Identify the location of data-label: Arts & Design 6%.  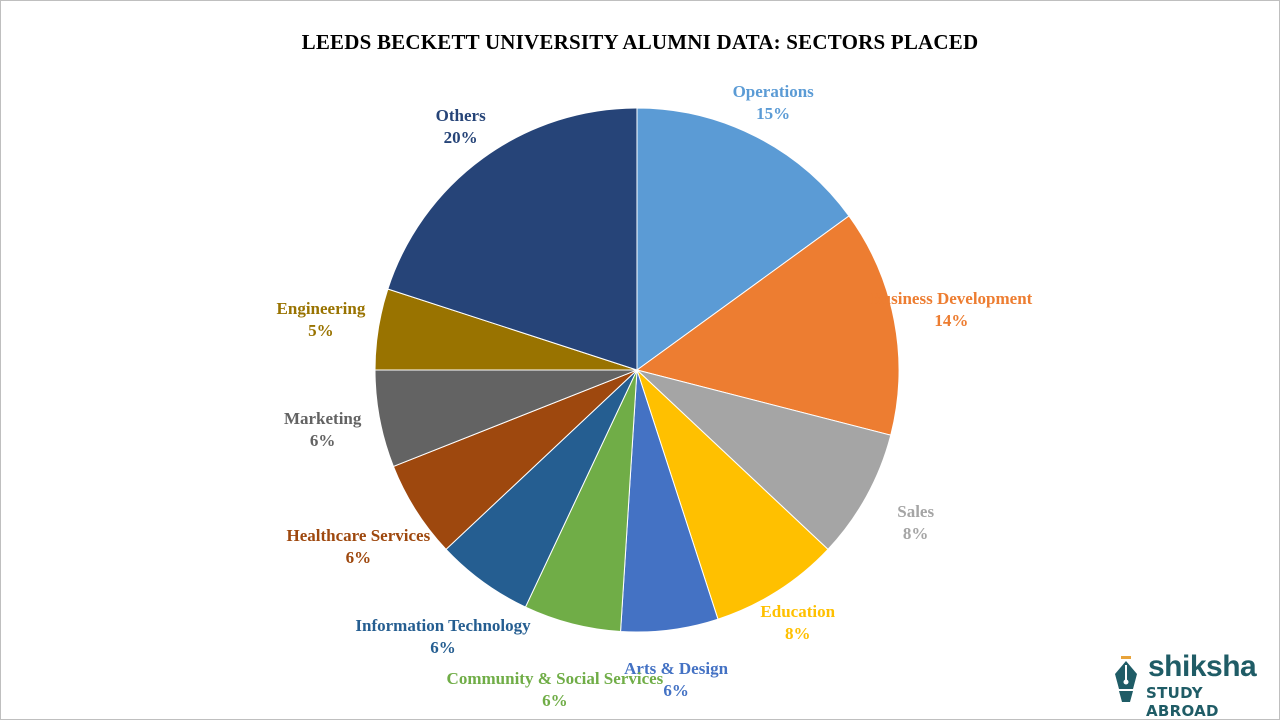
(676, 680).